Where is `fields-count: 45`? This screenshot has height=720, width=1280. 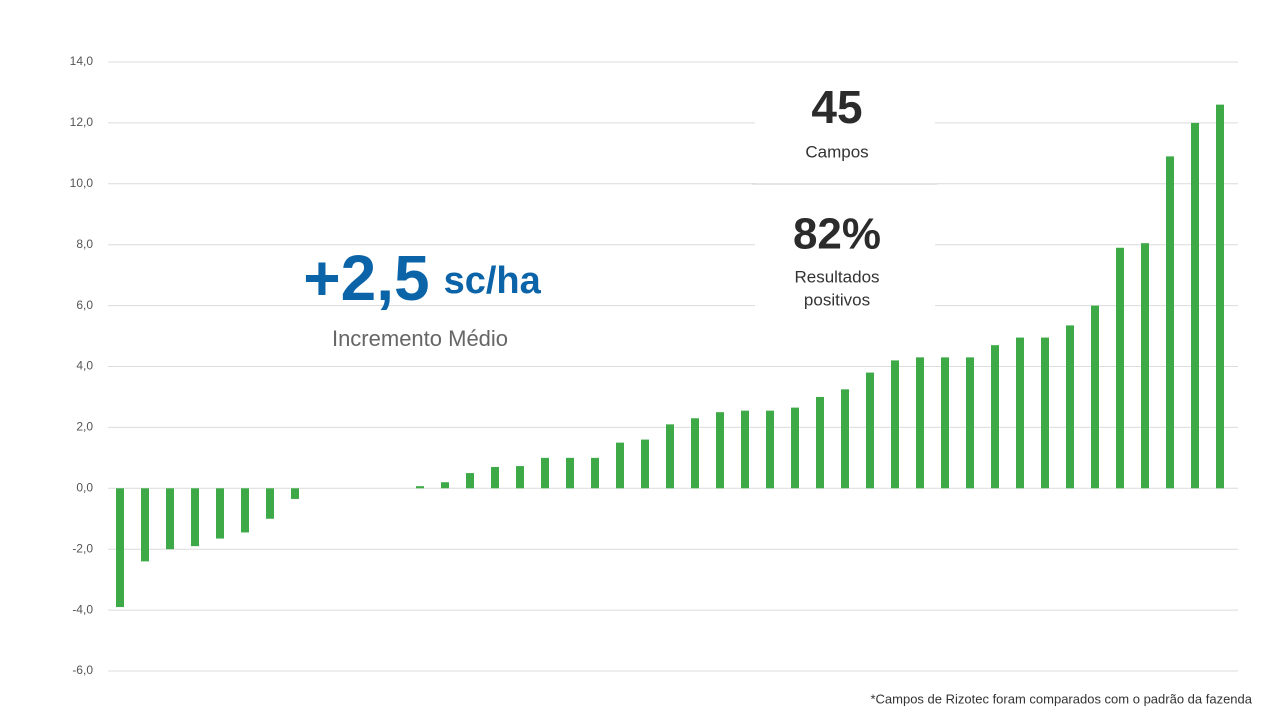
fields-count: 45 is located at coordinates (836, 107).